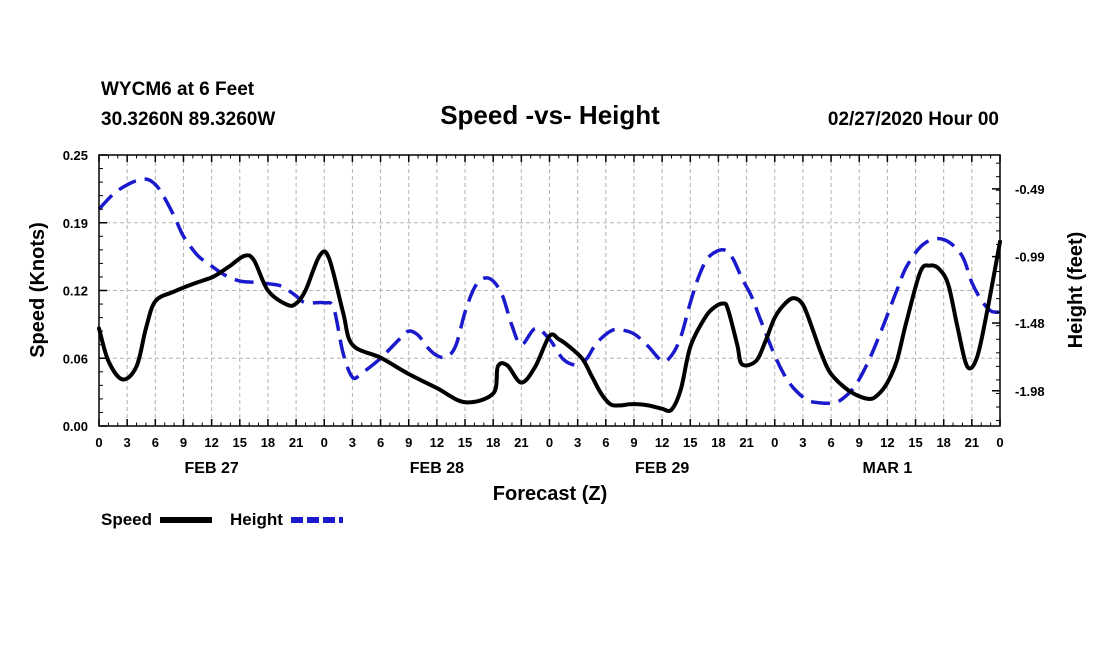  I want to click on date-label: FEB 28, so click(437, 468).